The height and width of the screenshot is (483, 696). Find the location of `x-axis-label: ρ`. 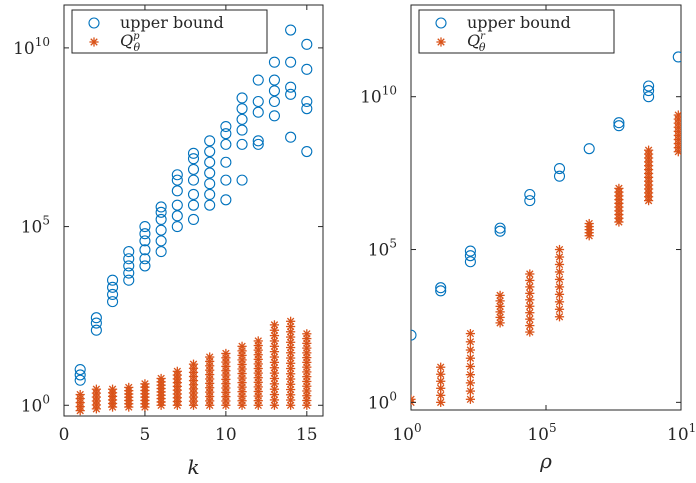

x-axis-label: ρ is located at coordinates (545, 461).